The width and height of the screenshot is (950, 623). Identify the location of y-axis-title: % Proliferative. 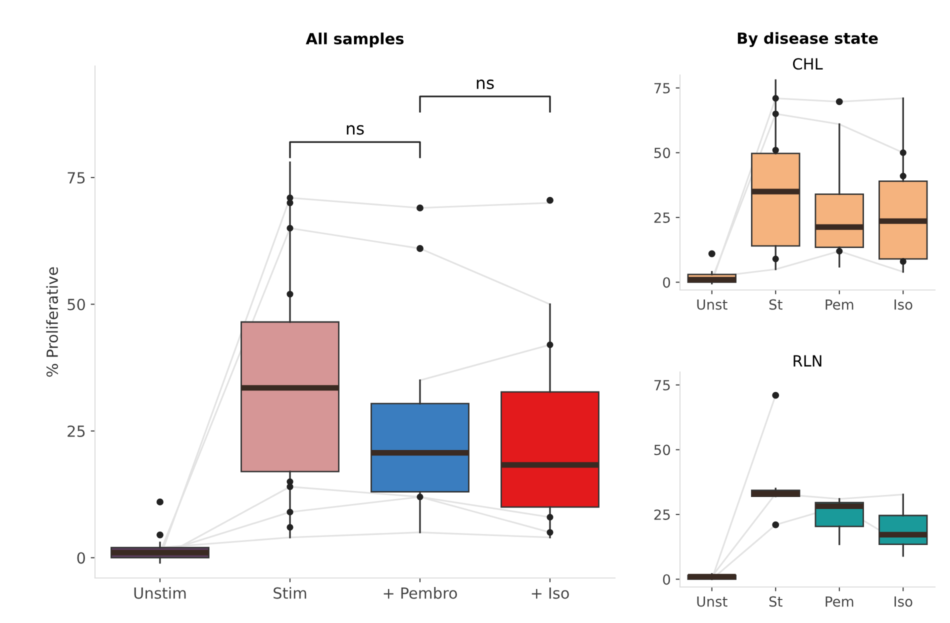
(52, 322).